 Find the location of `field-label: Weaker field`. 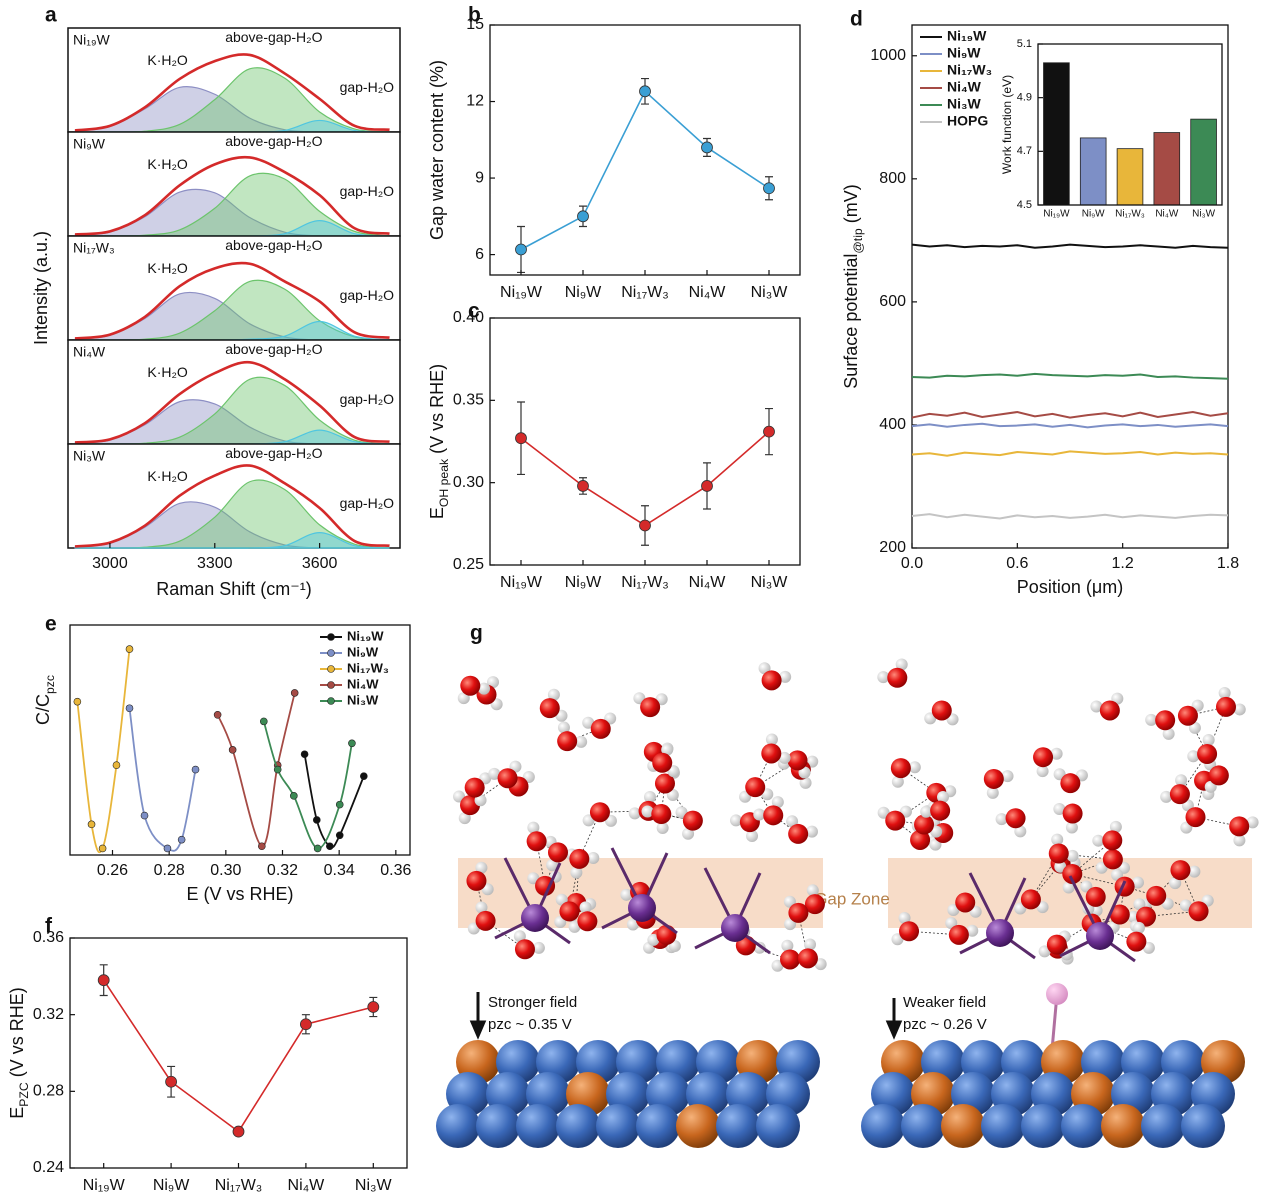

field-label: Weaker field is located at coordinates (944, 1002).